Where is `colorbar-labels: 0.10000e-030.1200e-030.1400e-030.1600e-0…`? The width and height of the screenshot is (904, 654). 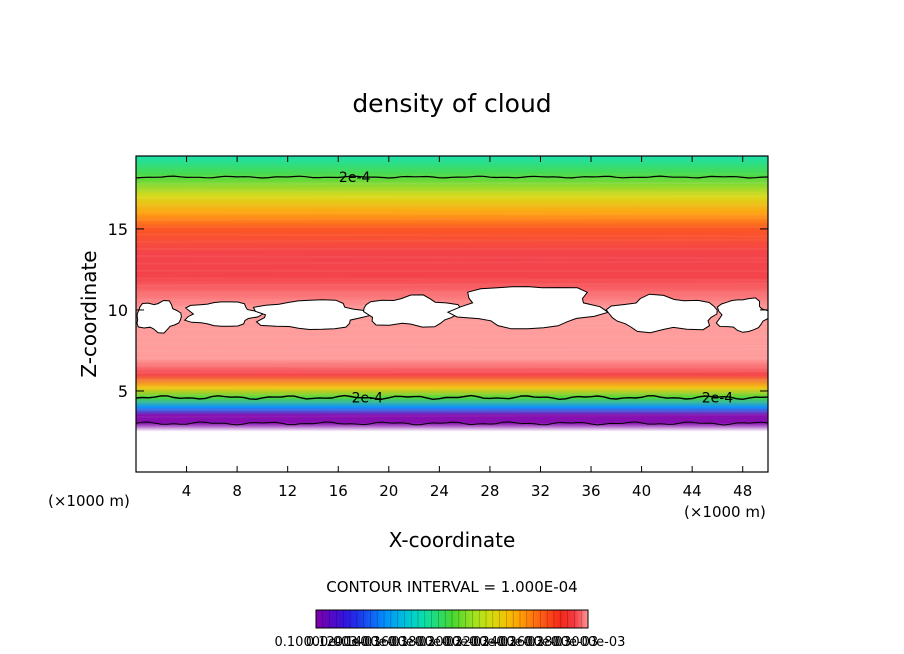 colorbar-labels: 0.10000e-030.1200e-030.1400e-030.1600e-0… is located at coordinates (450, 642).